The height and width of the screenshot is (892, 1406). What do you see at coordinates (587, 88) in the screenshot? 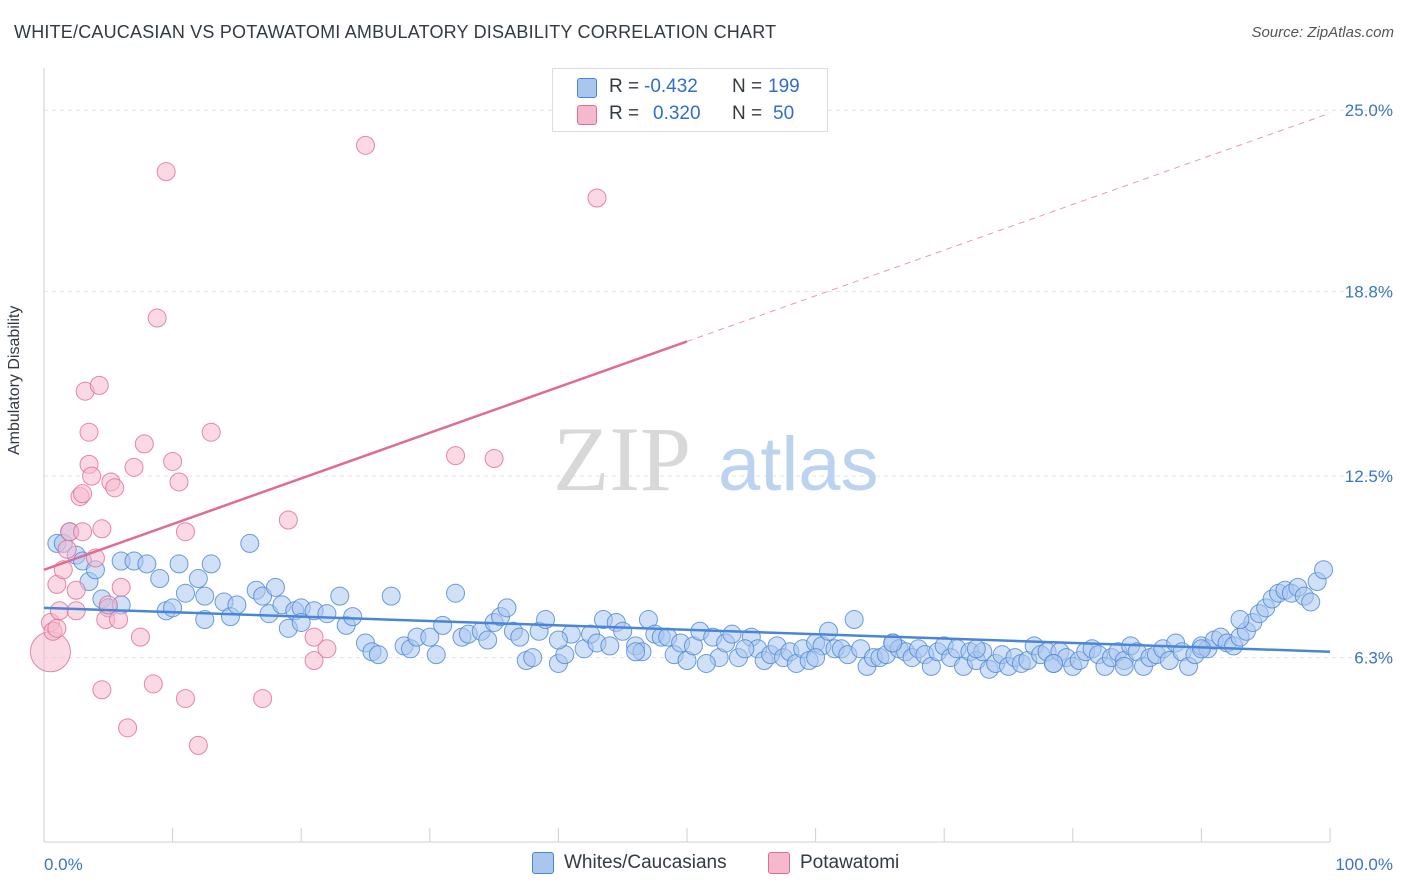
I see `legend-swatch-blue` at bounding box center [587, 88].